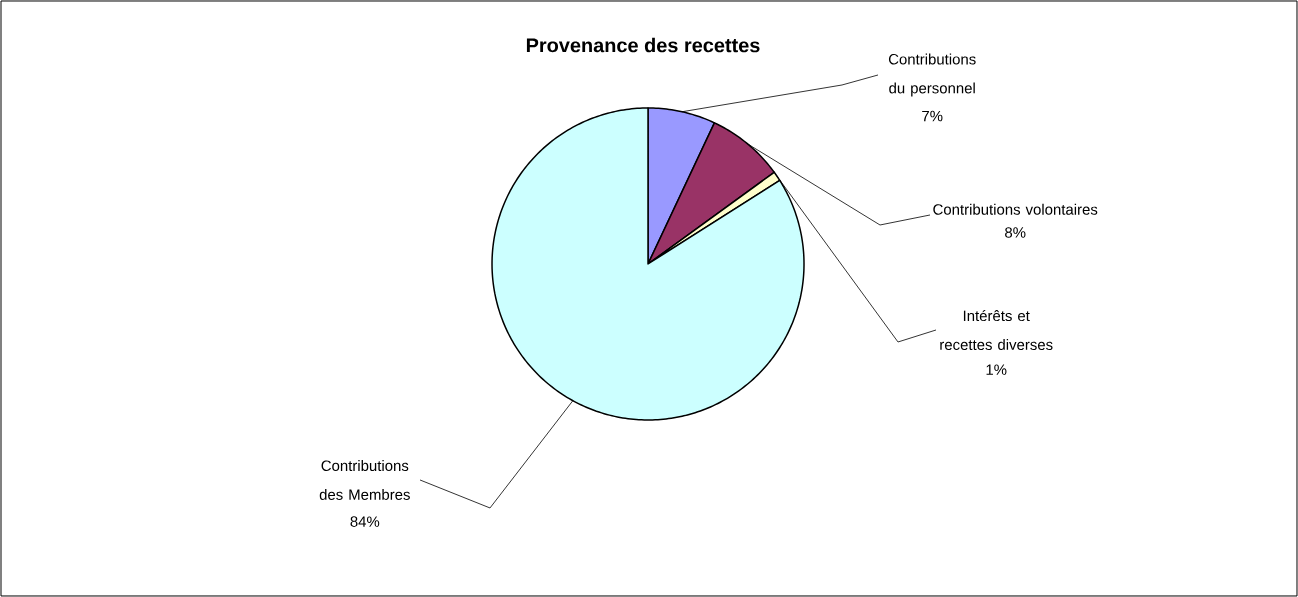  I want to click on slice-label: Contributions du personnel, so click(932, 75).